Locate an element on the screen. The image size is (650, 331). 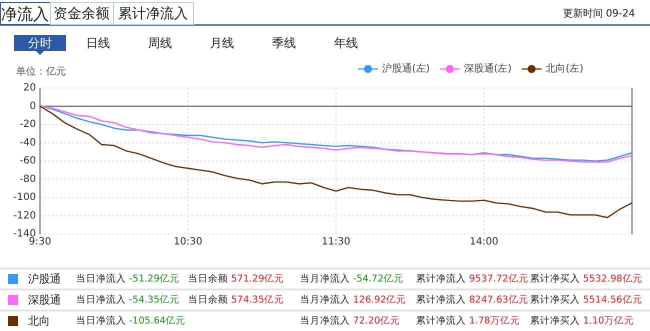
text: 1.78万亿元 is located at coordinates (494, 321).